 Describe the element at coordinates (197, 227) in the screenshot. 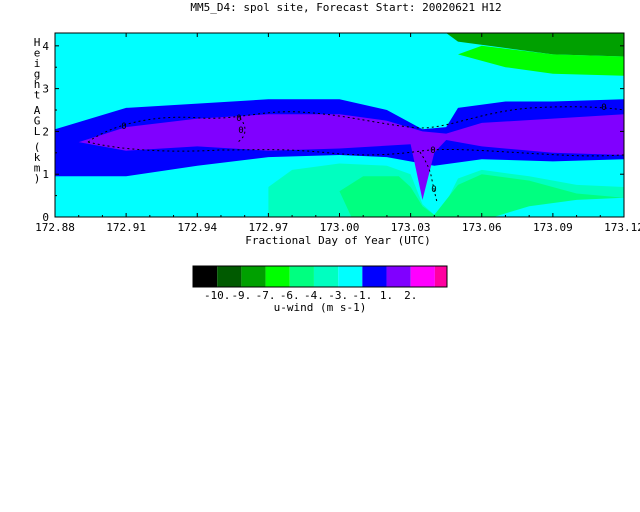

I see `x-tick-label: 172.94` at that location.